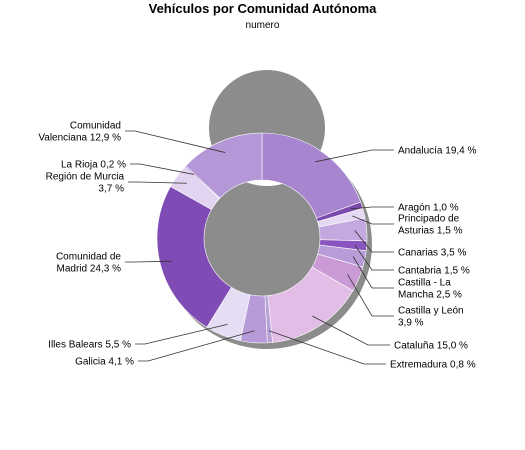 The height and width of the screenshot is (450, 525). What do you see at coordinates (430, 225) in the screenshot?
I see `slice-label-principado-de-asturias: Principado de Asturias 1,5 %` at bounding box center [430, 225].